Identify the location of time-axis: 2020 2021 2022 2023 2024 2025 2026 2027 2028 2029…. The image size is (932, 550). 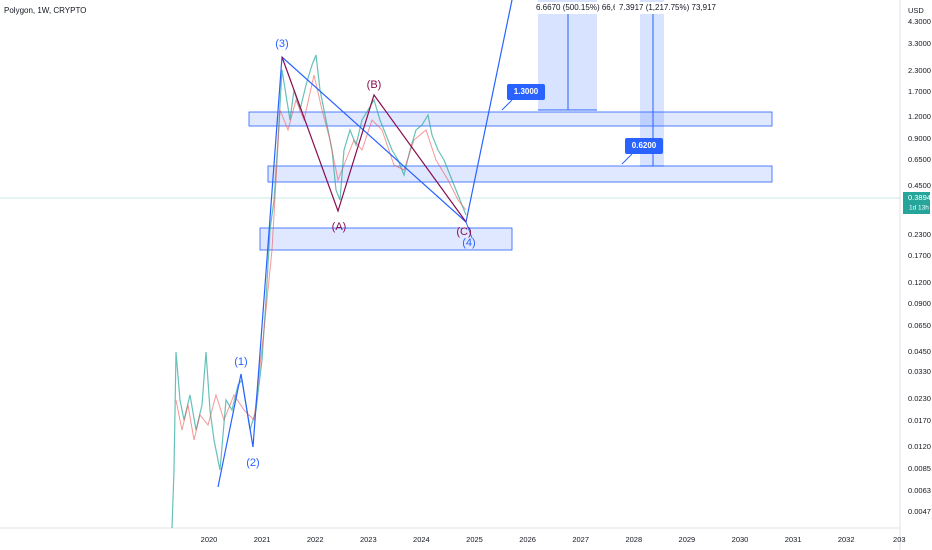
(553, 539).